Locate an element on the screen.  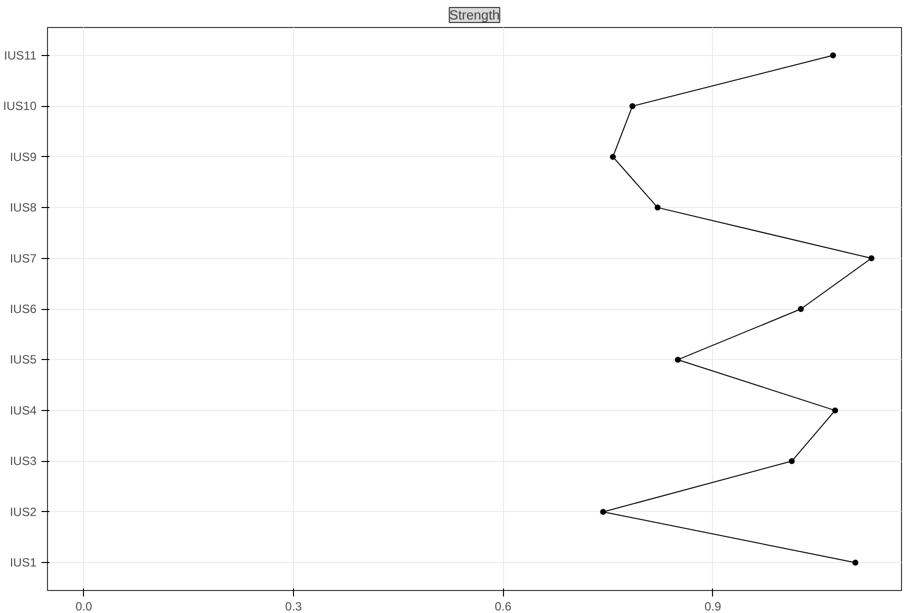
x-tick-label: 0.3 is located at coordinates (293, 606).